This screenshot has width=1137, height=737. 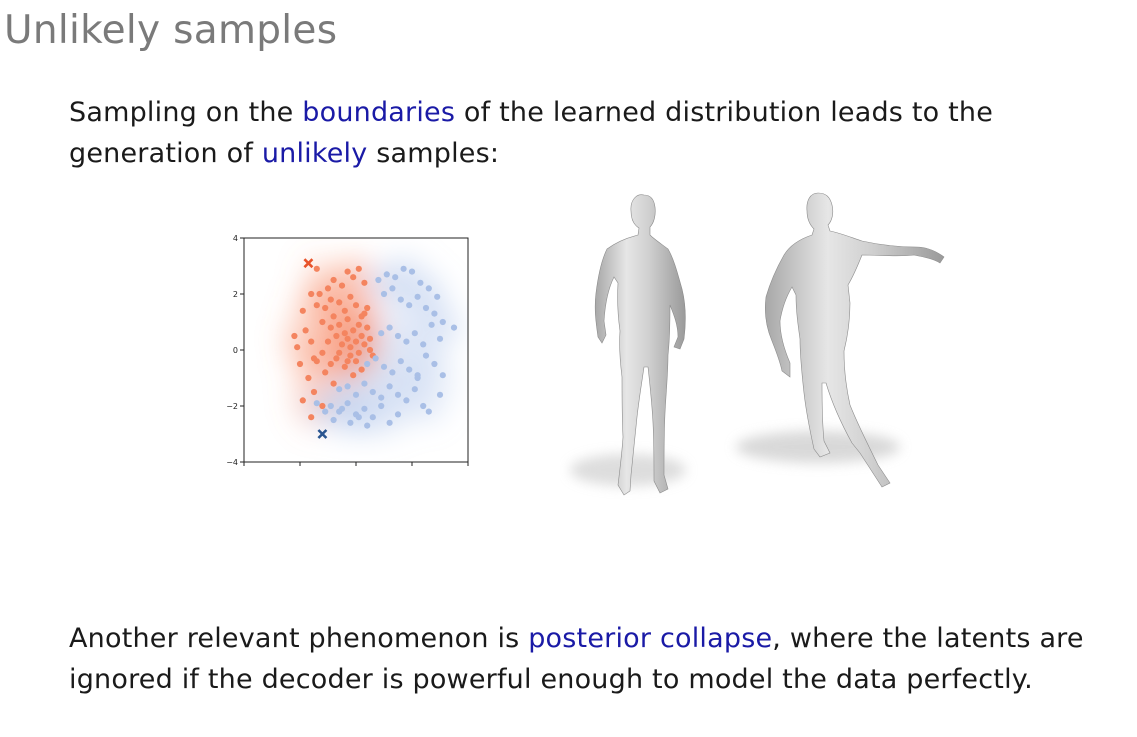 I want to click on highlight-unlikely: unlikely, so click(x=314, y=153).